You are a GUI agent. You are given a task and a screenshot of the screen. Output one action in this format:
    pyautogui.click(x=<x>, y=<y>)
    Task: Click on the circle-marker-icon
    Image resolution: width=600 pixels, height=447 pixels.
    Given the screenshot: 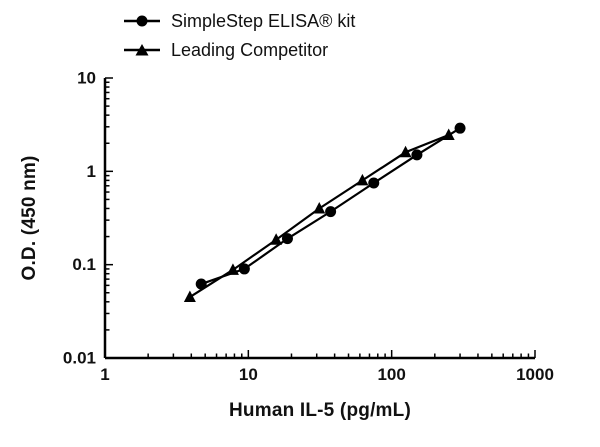 What is the action you would take?
    pyautogui.click(x=142, y=21)
    